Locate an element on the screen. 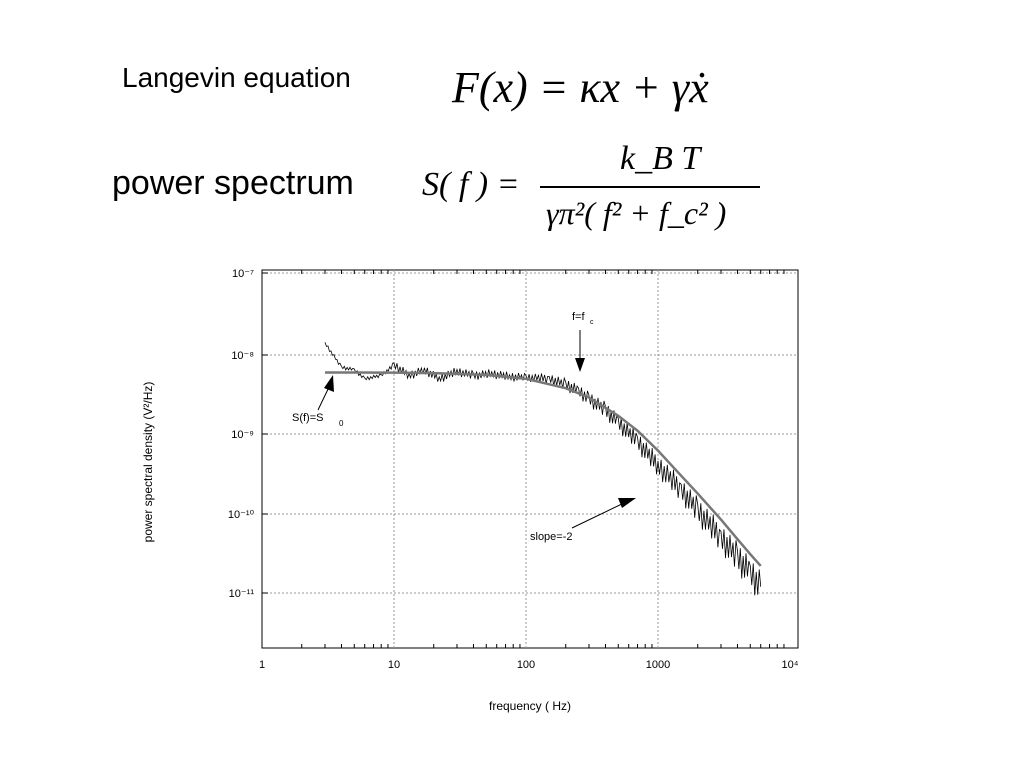 This screenshot has width=1024, height=768. power-spectrum-label: power spectrum is located at coordinates (233, 183).